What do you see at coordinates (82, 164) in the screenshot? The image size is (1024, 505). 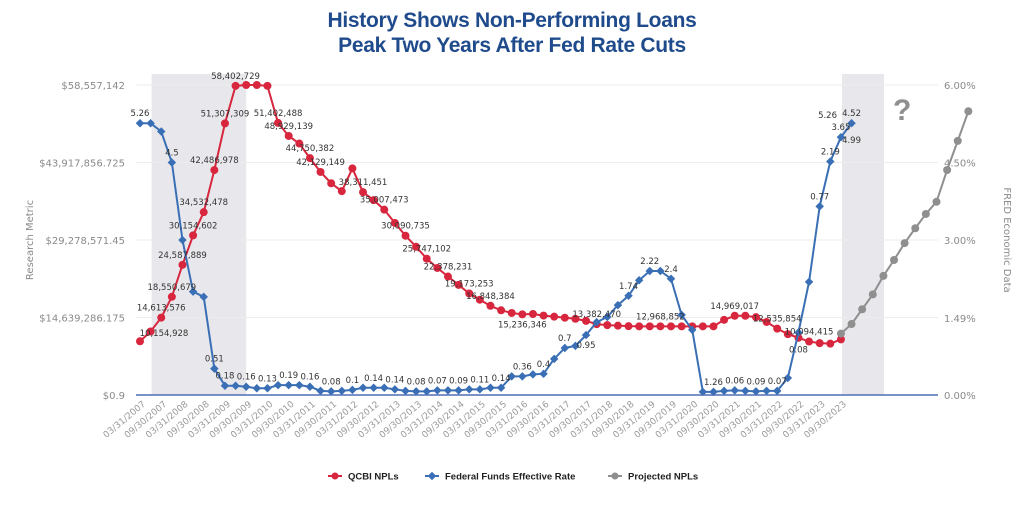 I see `left-tick-label: $43,917,856.725` at bounding box center [82, 164].